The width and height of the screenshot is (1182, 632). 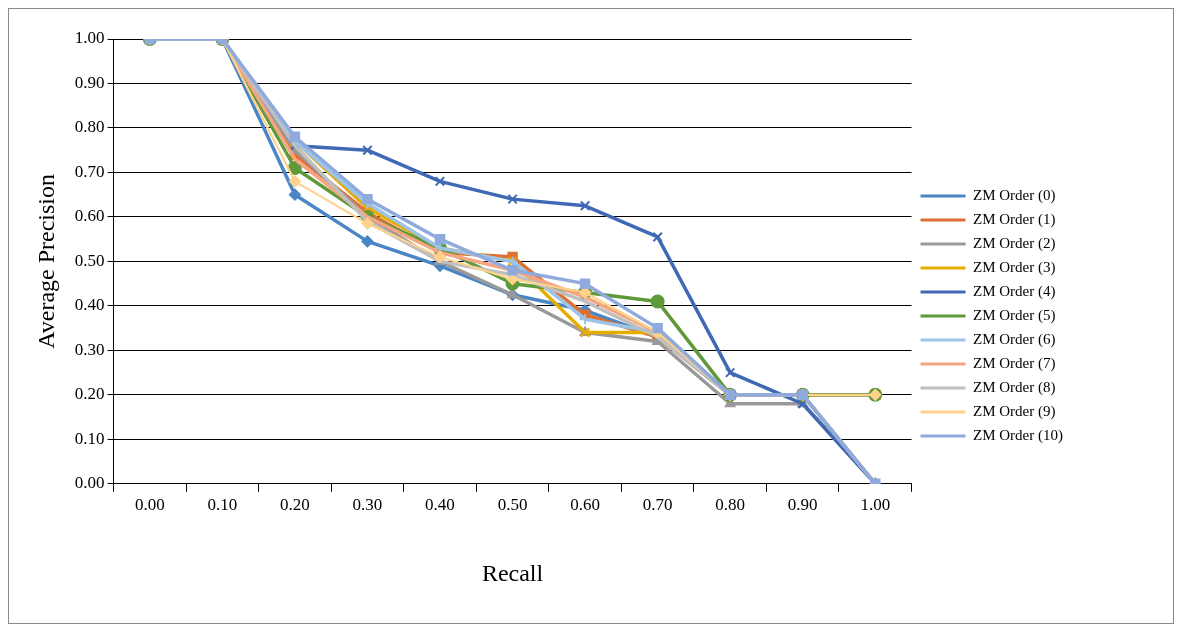 What do you see at coordinates (89, 260) in the screenshot?
I see `y-tick-label: 0.50` at bounding box center [89, 260].